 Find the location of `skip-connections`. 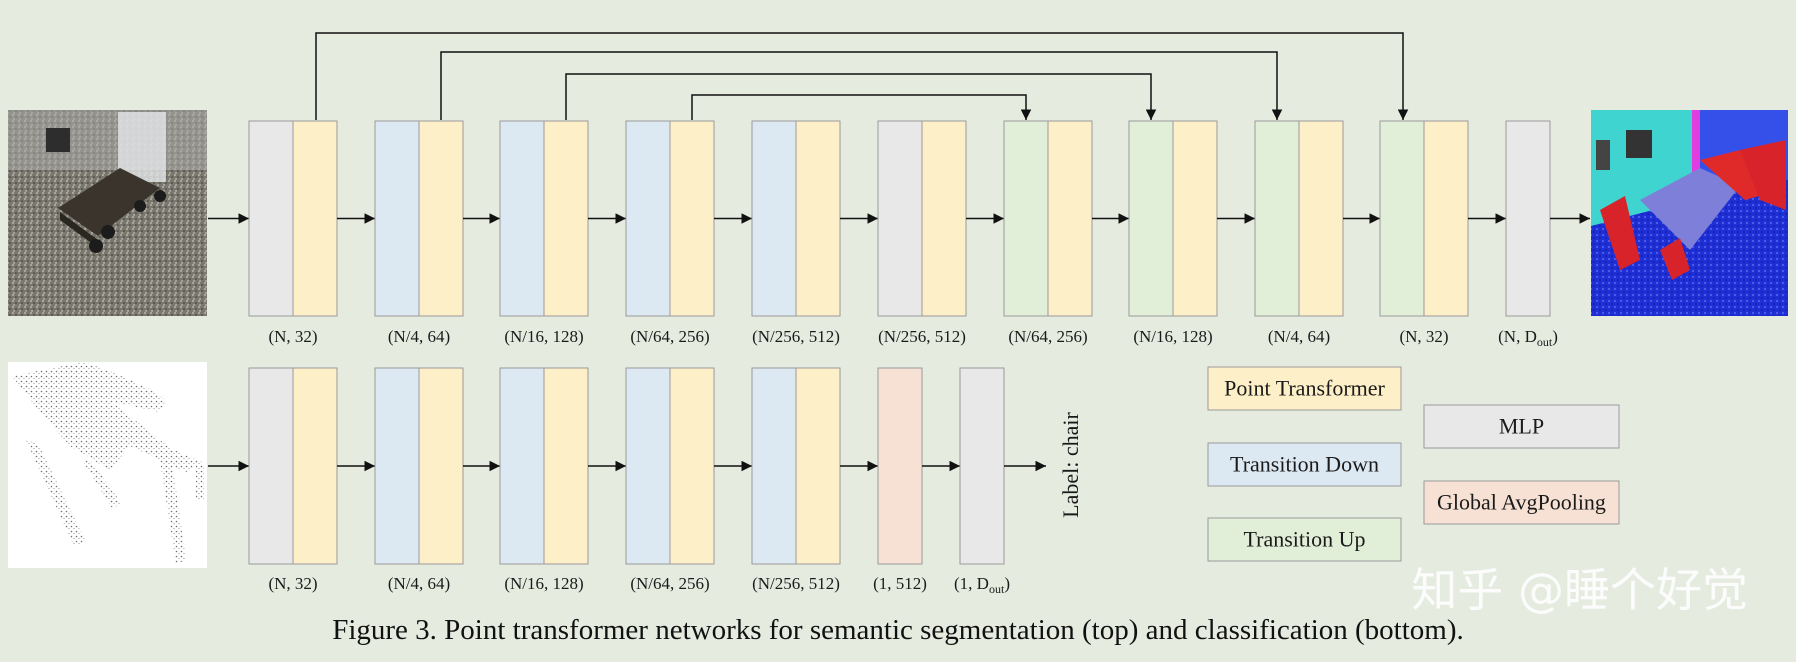

skip-connections is located at coordinates (862, 76).